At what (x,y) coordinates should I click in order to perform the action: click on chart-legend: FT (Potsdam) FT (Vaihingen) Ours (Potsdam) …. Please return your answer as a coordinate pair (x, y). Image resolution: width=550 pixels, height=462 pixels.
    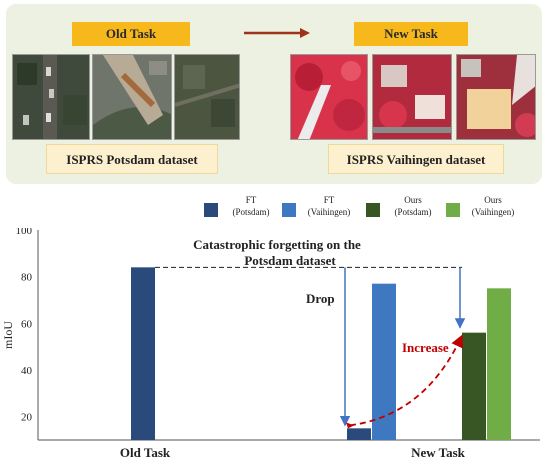
    Looking at the image, I should click on (371, 211).